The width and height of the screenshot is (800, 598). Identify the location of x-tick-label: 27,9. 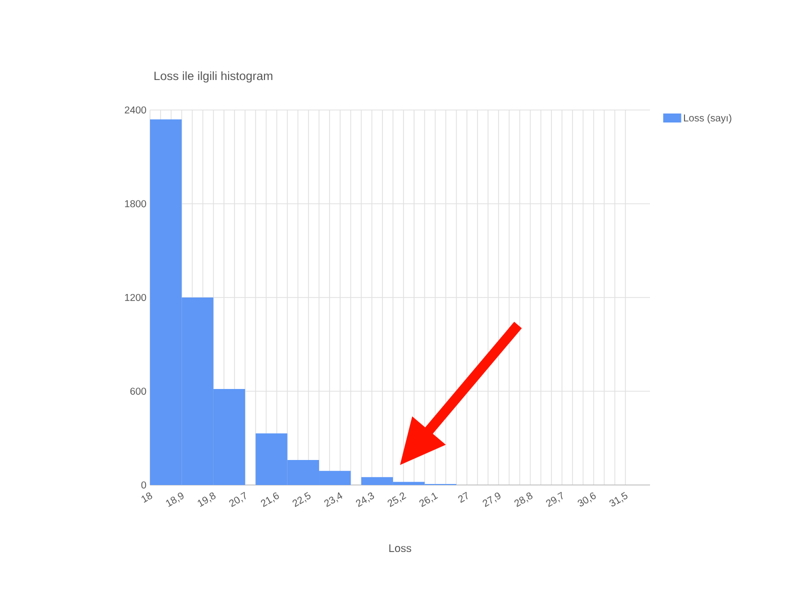
(491, 499).